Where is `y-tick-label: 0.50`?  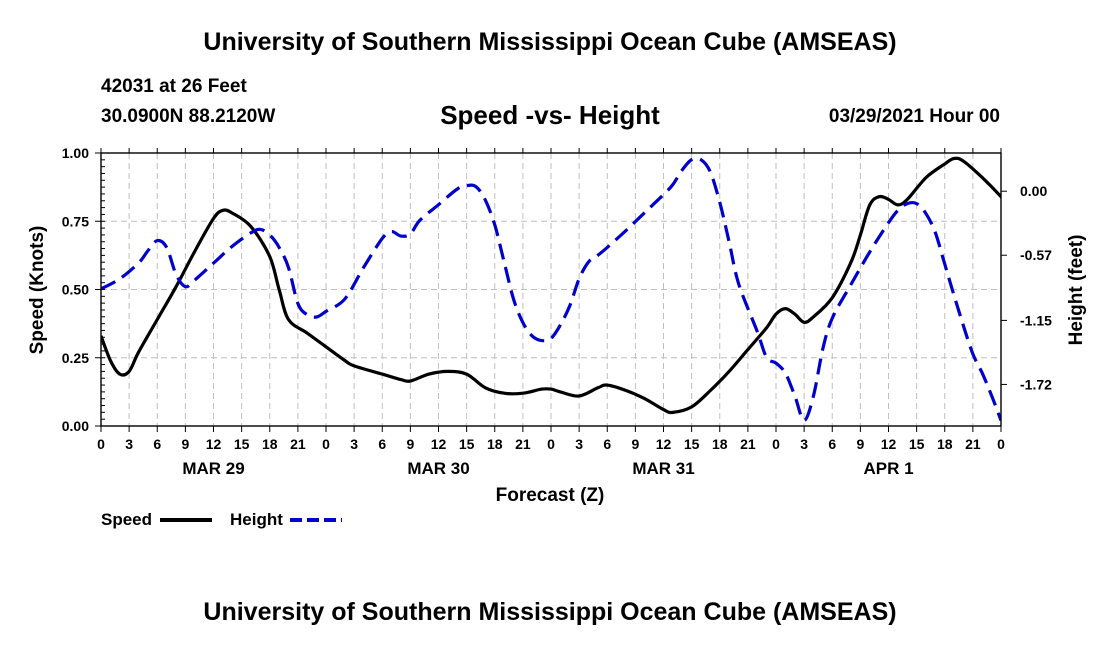 y-tick-label: 0.50 is located at coordinates (75, 290).